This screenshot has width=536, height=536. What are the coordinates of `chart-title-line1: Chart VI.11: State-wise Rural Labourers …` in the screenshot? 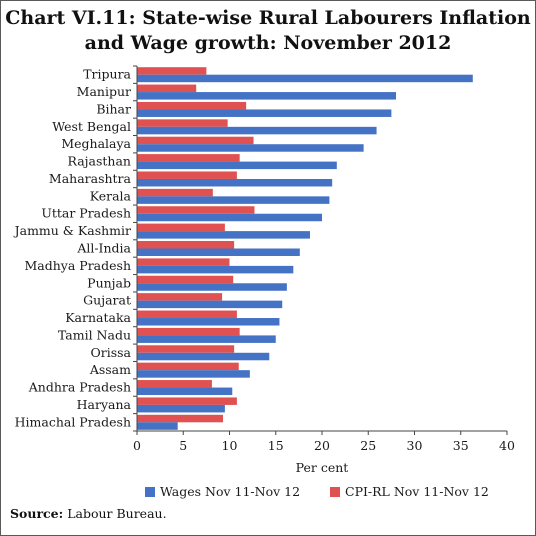 It's located at (268, 18).